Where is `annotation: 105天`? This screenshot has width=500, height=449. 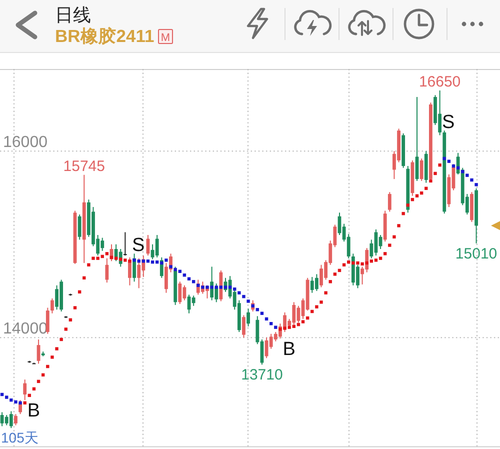 annotation: 105天 is located at coordinates (19, 438).